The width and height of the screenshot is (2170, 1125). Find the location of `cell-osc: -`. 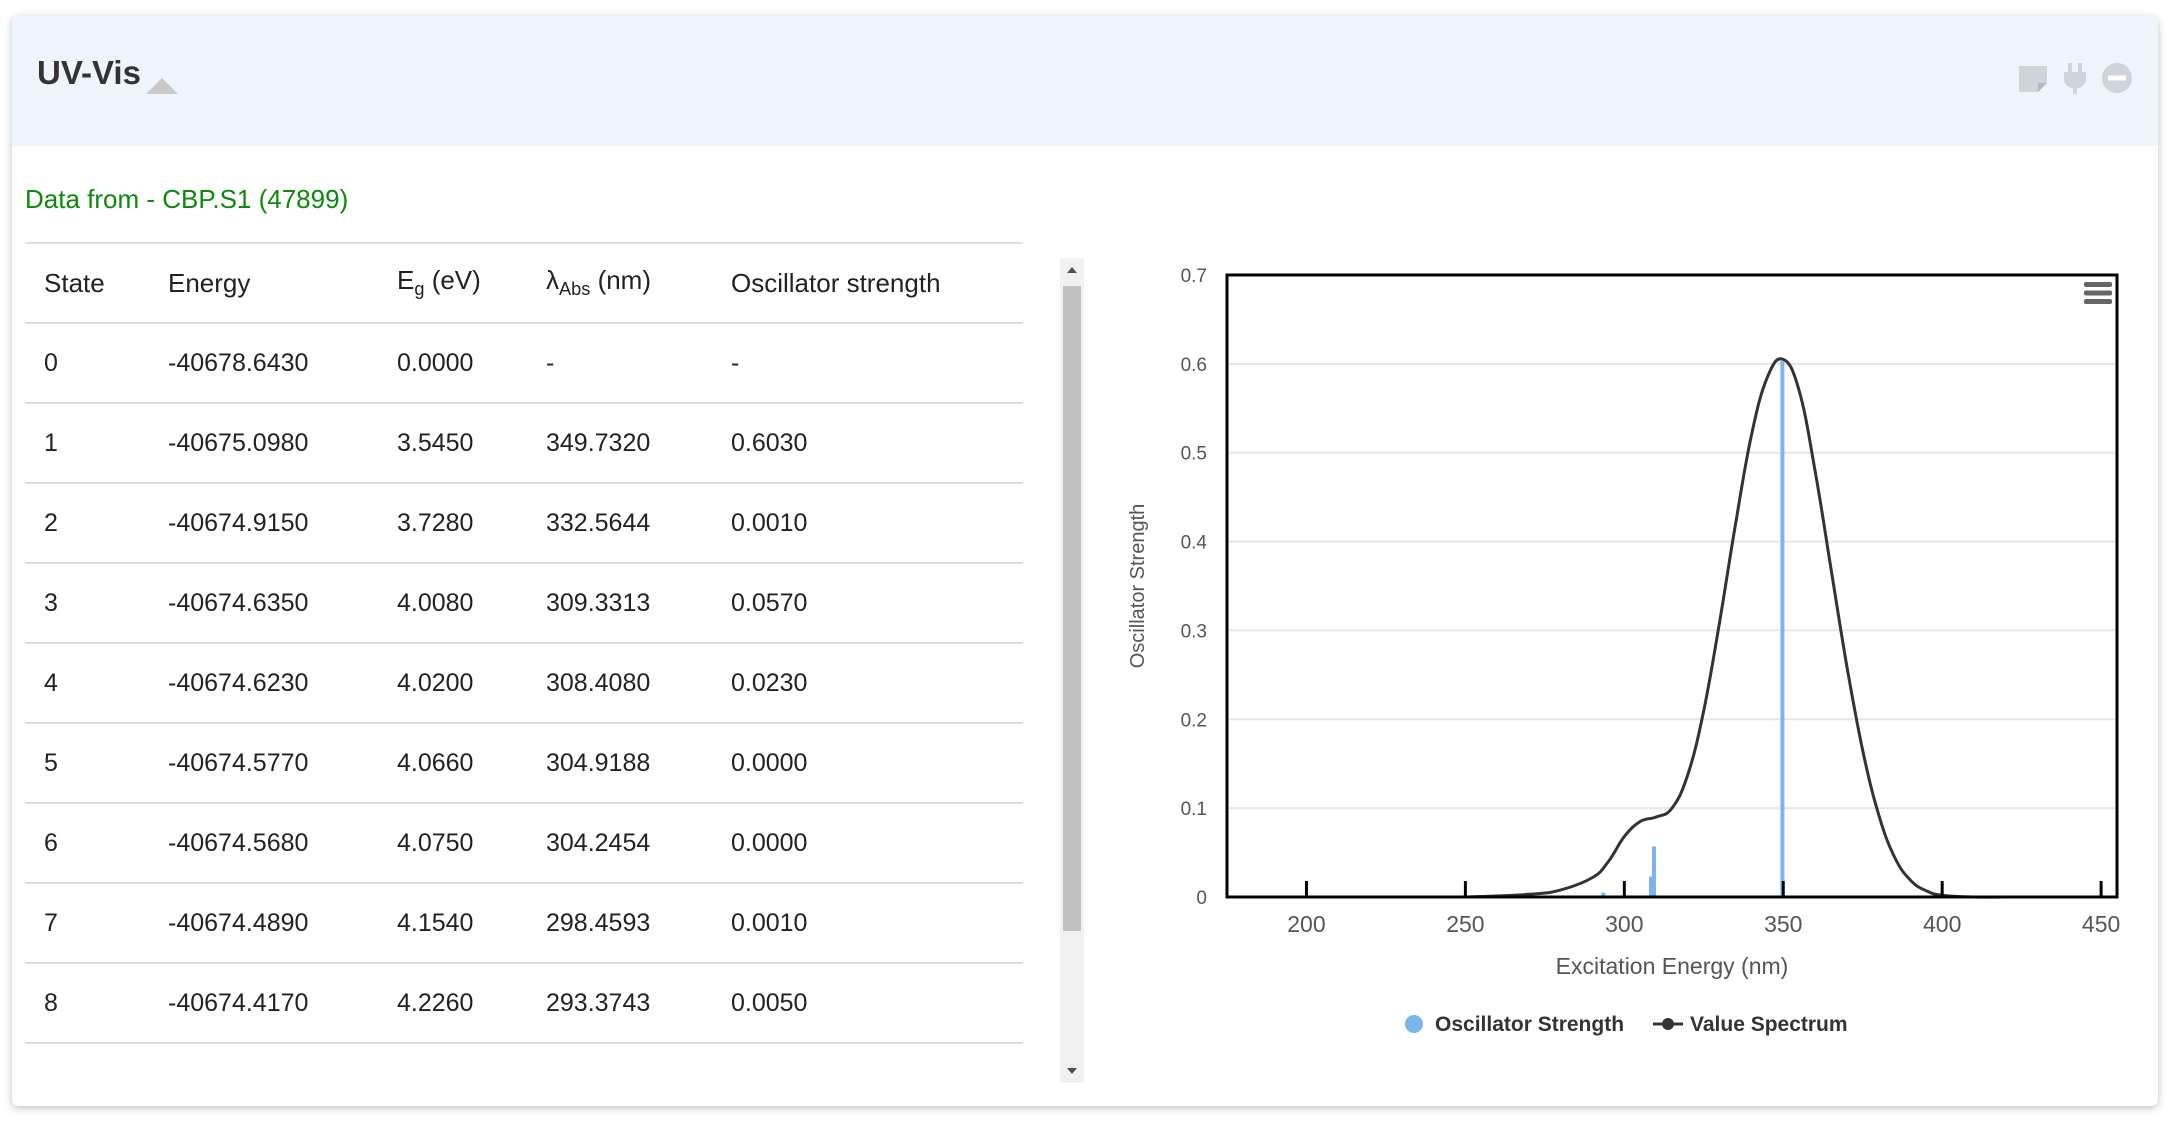

cell-osc: - is located at coordinates (735, 362).